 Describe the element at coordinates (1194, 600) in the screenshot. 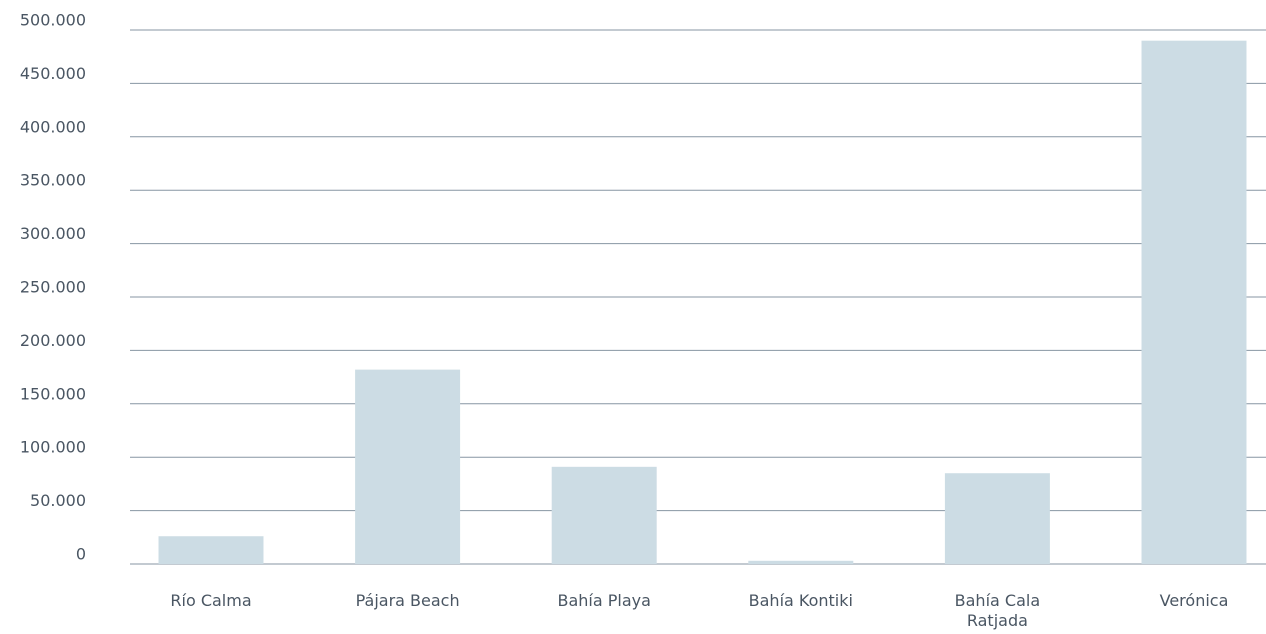

I see `x-tick-label: Verónica` at that location.